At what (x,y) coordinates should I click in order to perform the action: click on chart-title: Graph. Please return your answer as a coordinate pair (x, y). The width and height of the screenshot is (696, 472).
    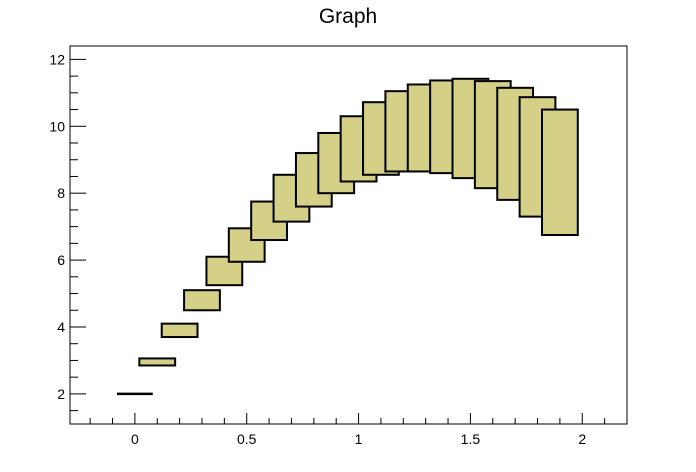
    Looking at the image, I should click on (348, 16).